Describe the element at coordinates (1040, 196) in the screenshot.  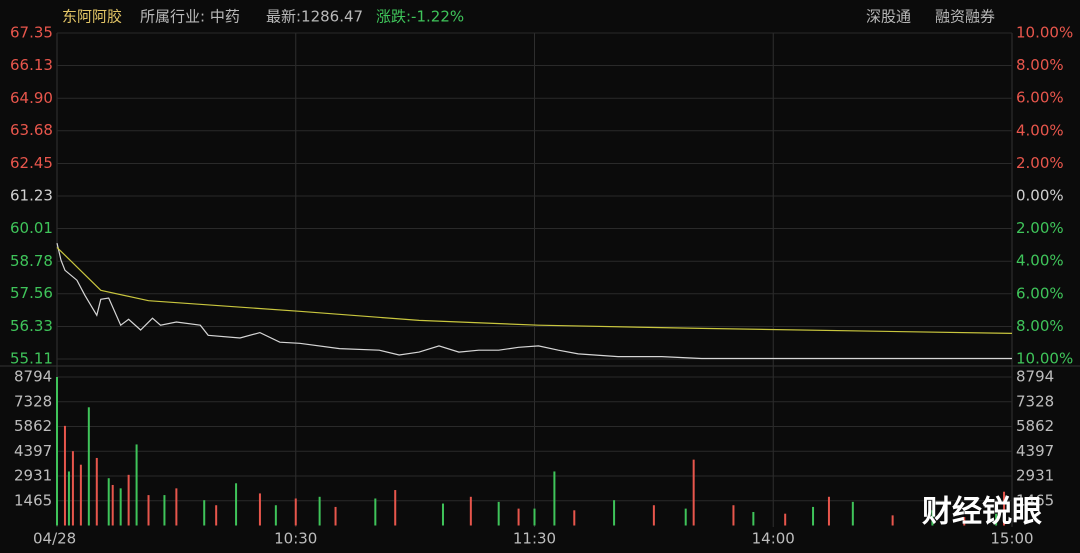
I see `y2-tick-label: 0.00%` at that location.